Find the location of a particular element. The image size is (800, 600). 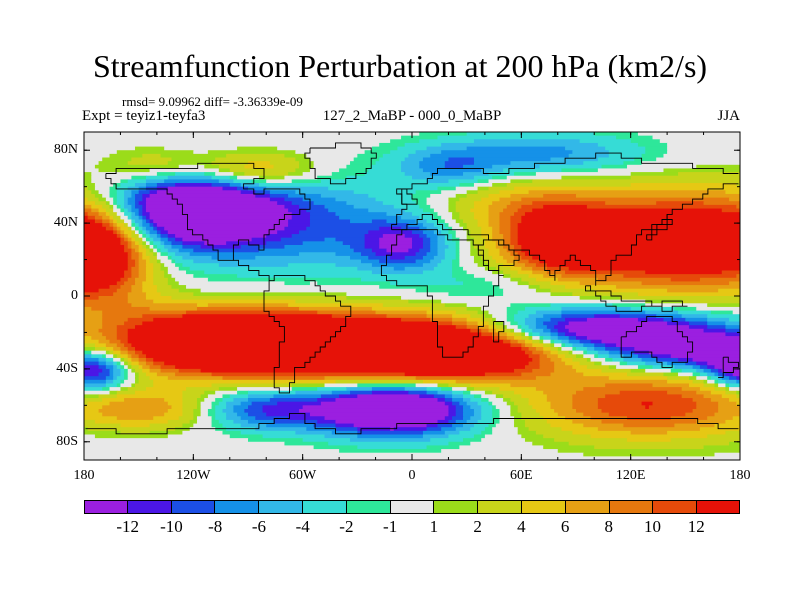

season-label: JJA is located at coordinates (728, 116).